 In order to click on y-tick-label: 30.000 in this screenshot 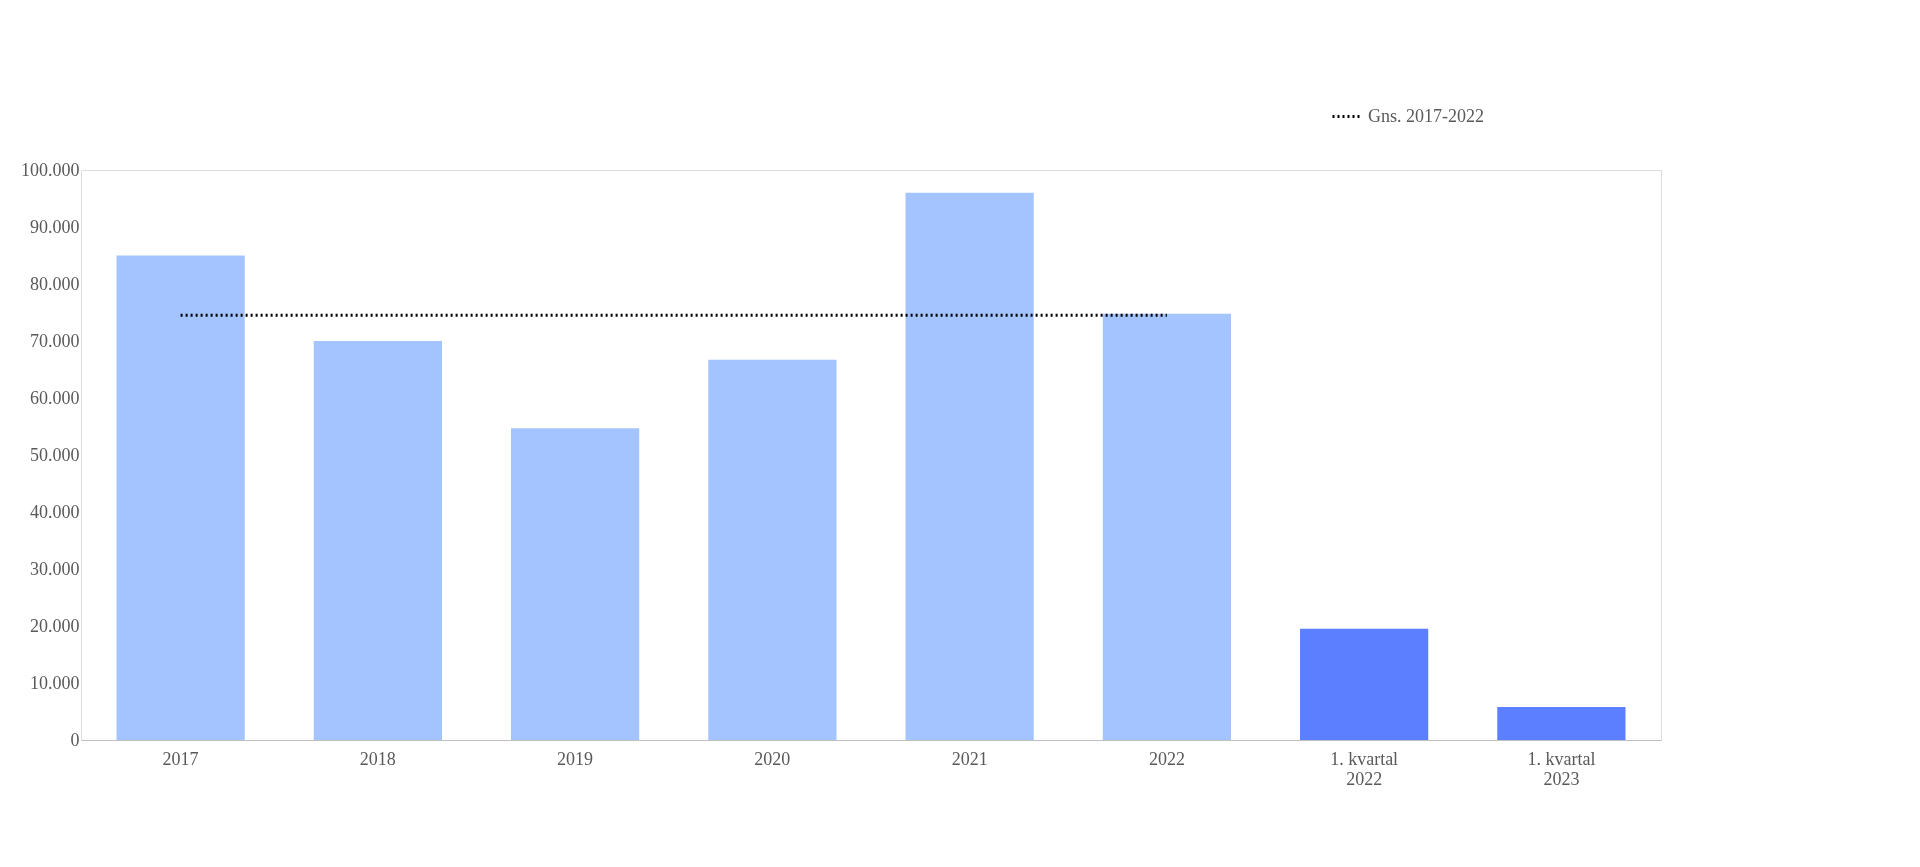, I will do `click(55, 568)`.